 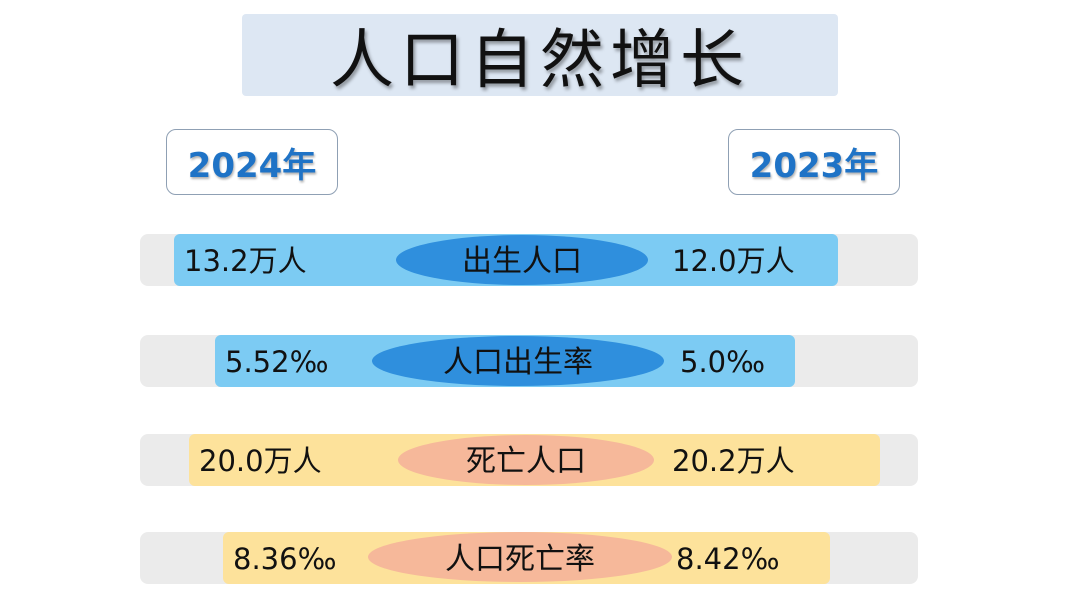 I want to click on category-label: 人口出生率, so click(x=518, y=362).